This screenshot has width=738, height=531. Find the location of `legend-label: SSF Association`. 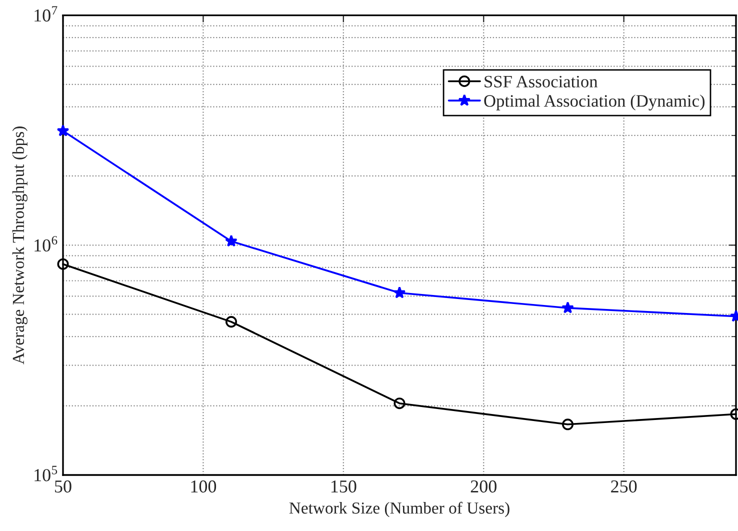

legend-label: SSF Association is located at coordinates (541, 82).